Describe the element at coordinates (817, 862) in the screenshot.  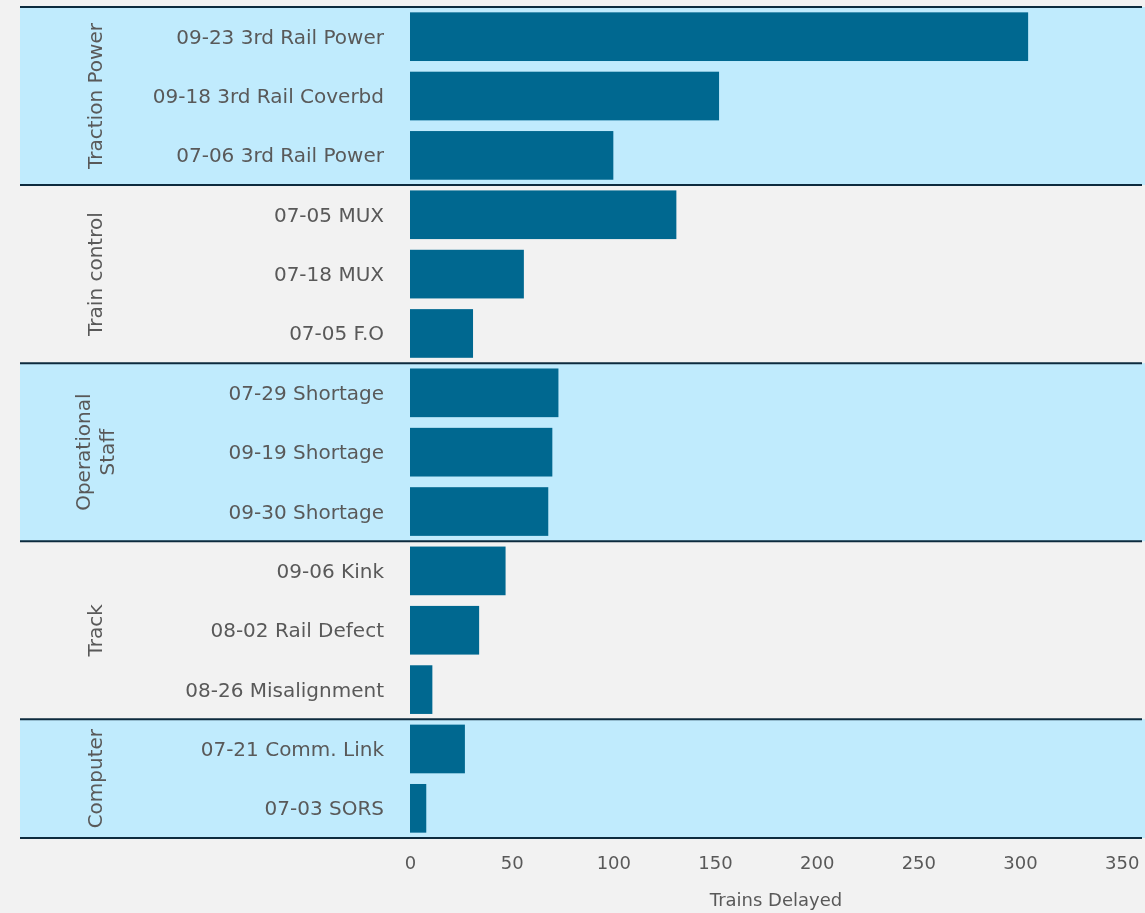
I see `x-tick-label: 200` at that location.